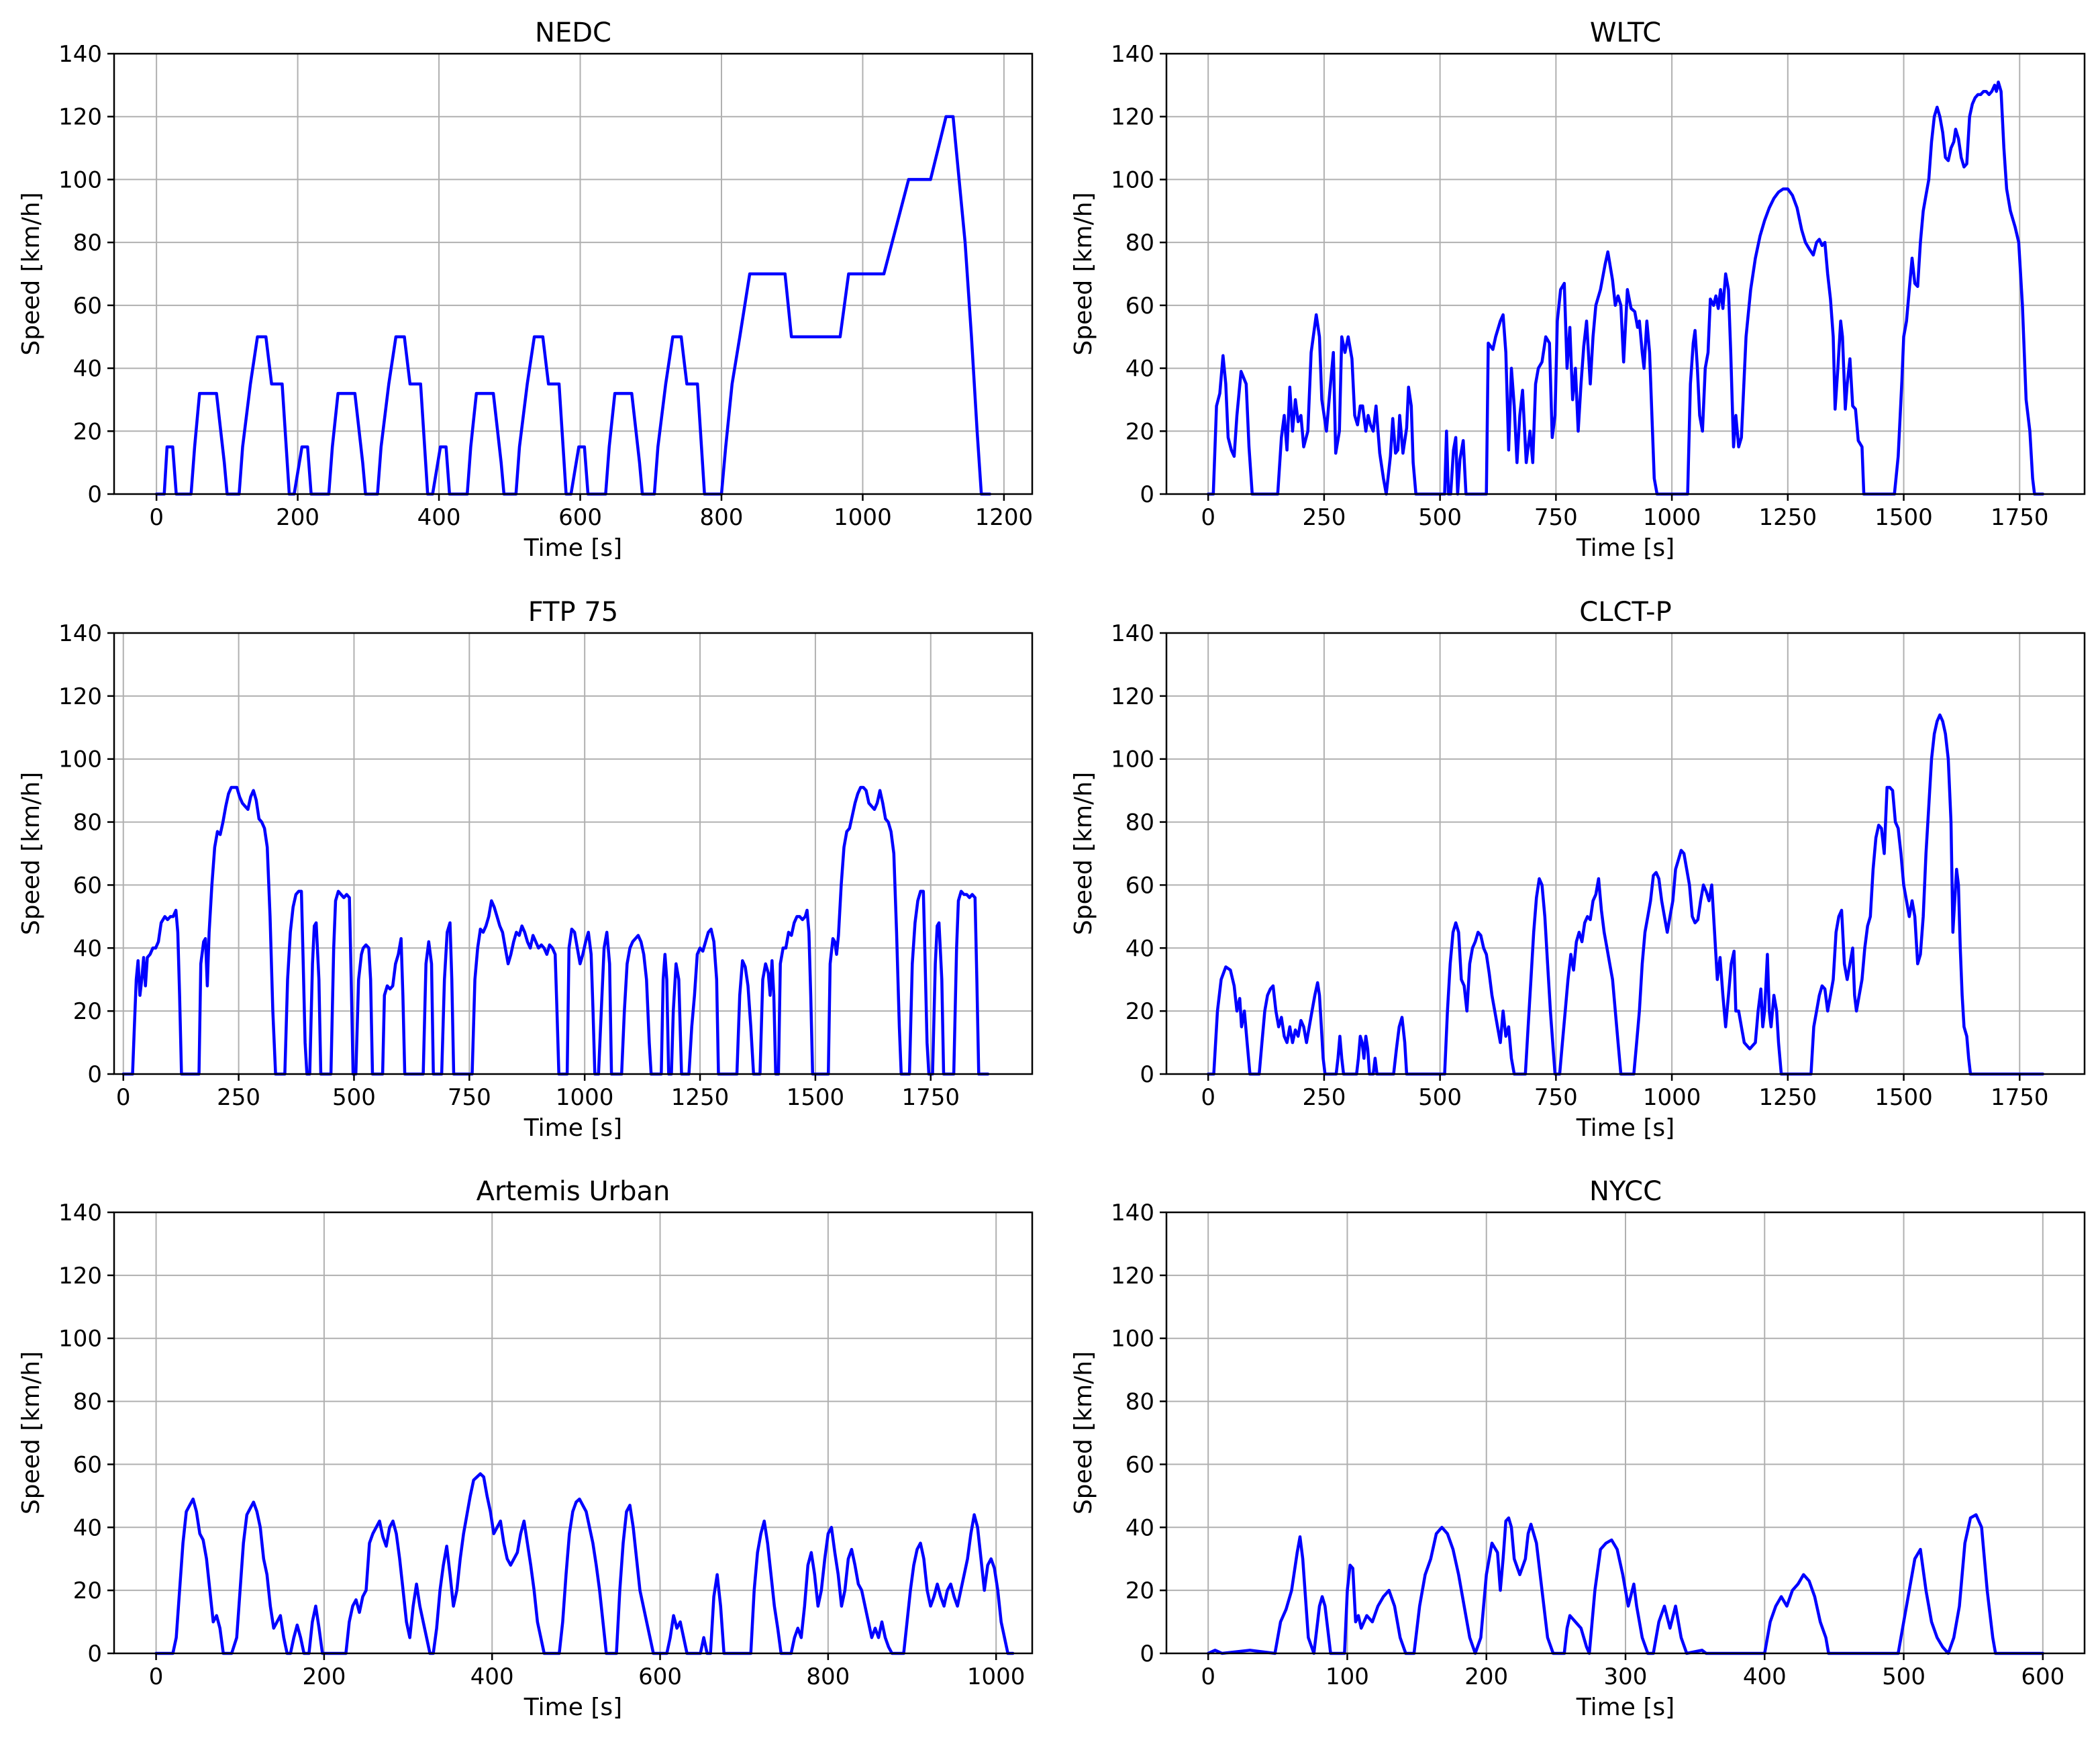 This screenshot has width=2100, height=1746. What do you see at coordinates (573, 1191) in the screenshot?
I see `chart-title: Artemis Urban` at bounding box center [573, 1191].